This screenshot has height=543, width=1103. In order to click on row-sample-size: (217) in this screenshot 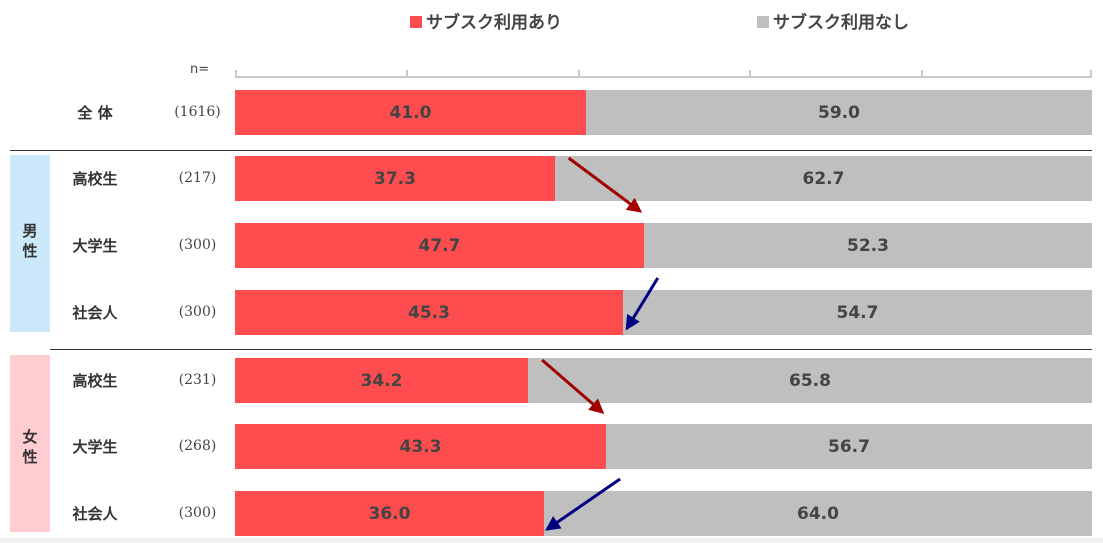, I will do `click(197, 178)`.